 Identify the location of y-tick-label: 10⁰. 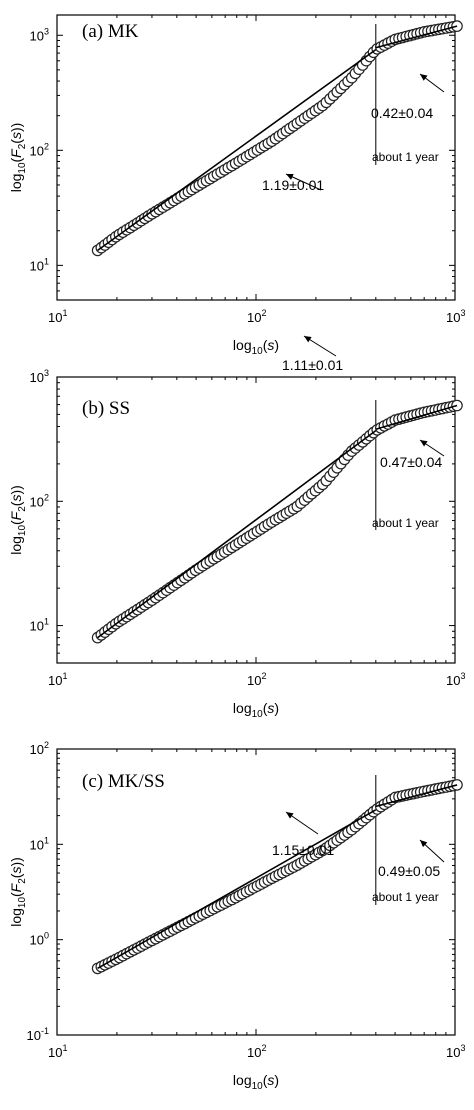
(39, 939).